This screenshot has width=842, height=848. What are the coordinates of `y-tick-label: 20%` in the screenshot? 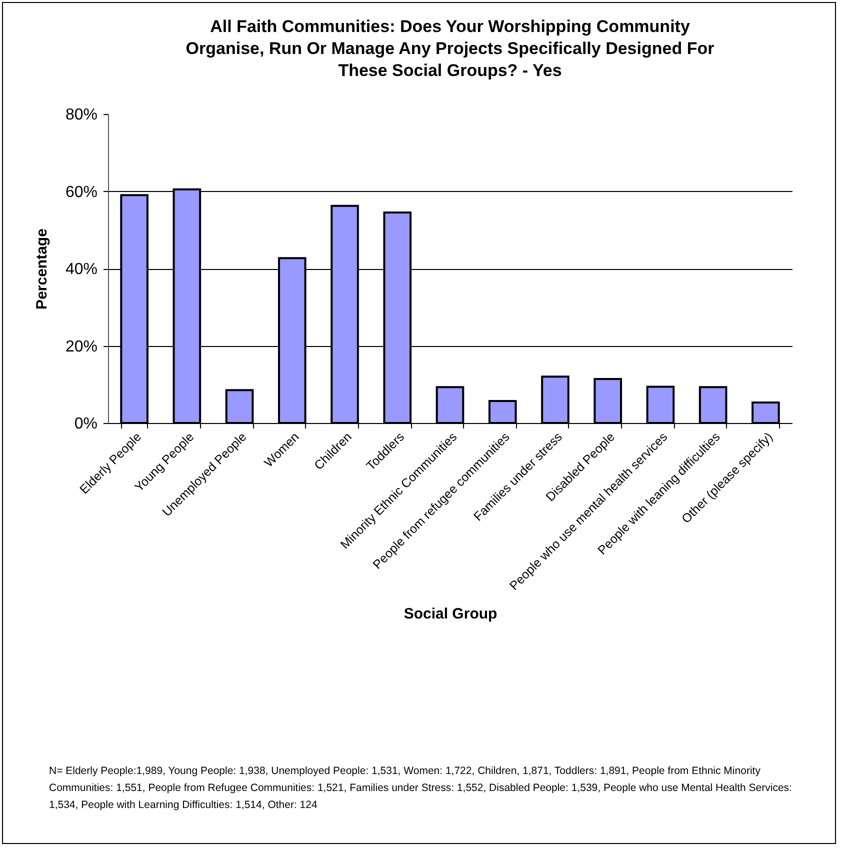 It's located at (81, 347).